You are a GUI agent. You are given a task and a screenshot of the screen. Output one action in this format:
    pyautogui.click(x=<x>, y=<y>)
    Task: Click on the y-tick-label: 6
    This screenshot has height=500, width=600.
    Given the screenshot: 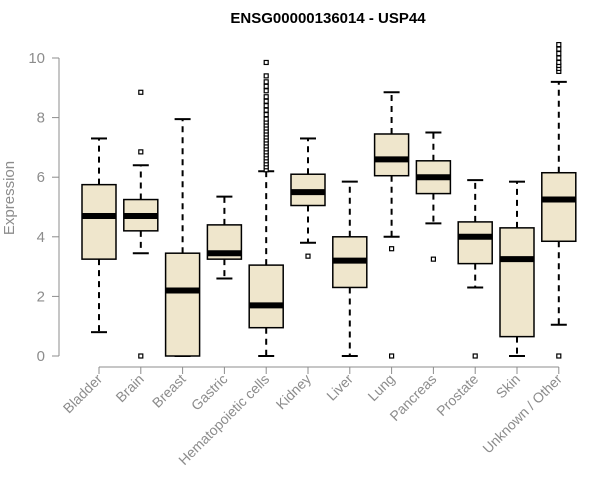 What is the action you would take?
    pyautogui.click(x=41, y=177)
    